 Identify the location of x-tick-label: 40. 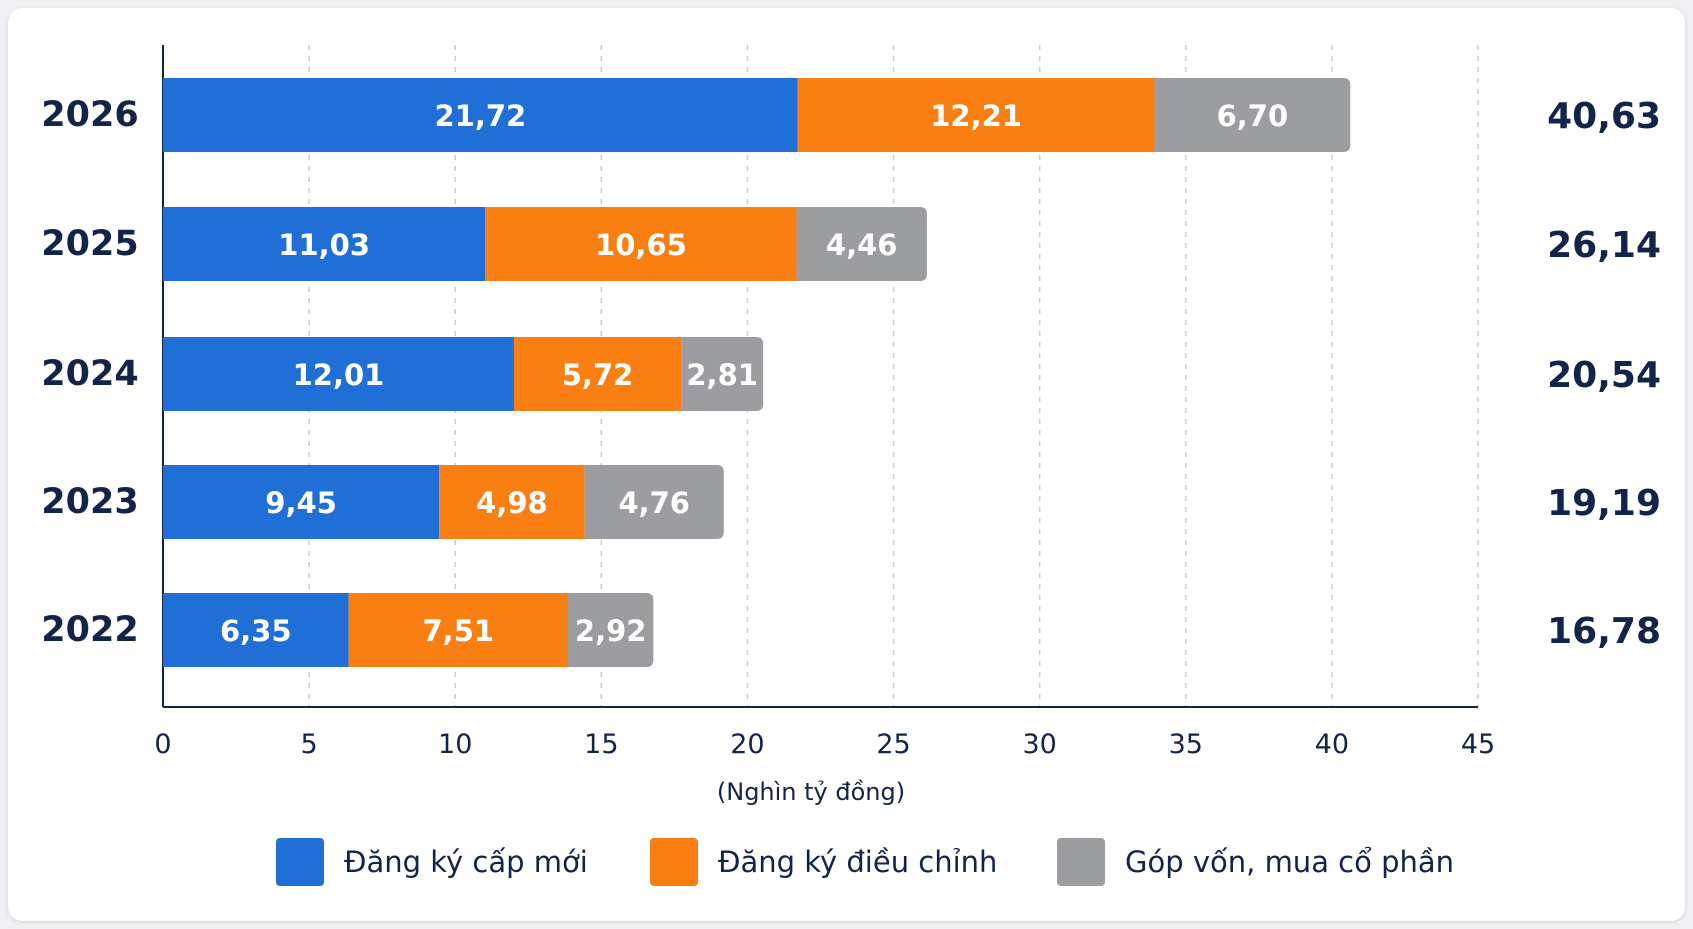
(1332, 744).